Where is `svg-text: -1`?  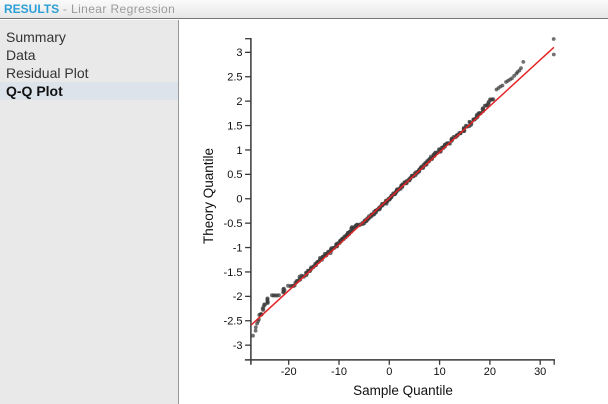
svg-text: -1 is located at coordinates (238, 249).